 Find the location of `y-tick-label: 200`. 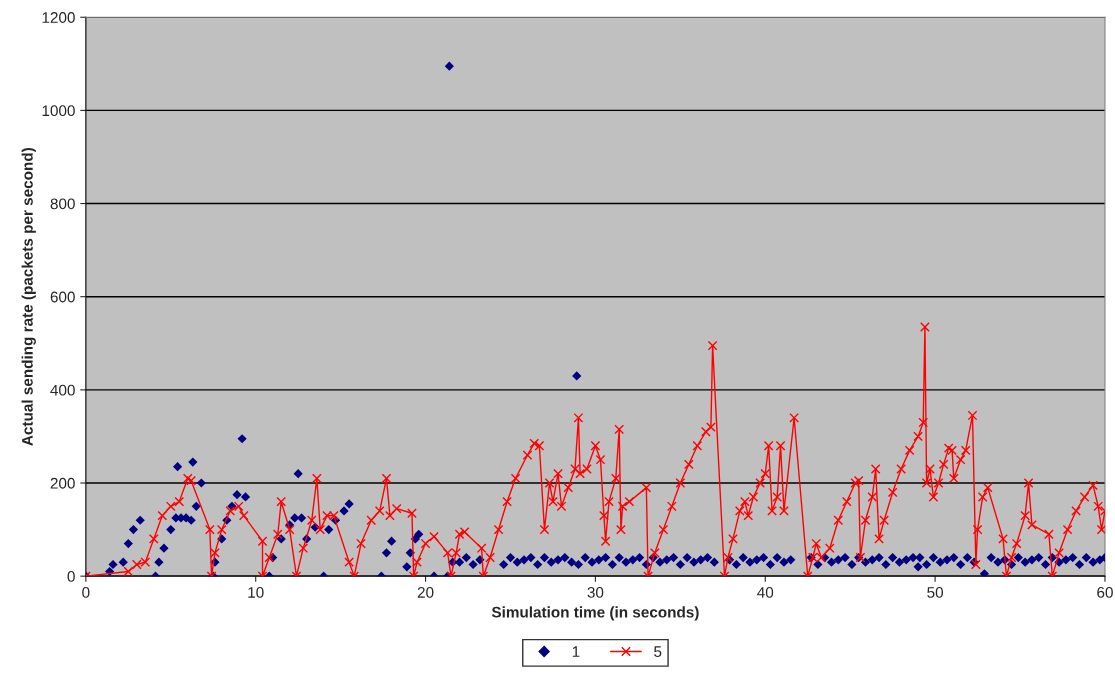

y-tick-label: 200 is located at coordinates (62, 483).